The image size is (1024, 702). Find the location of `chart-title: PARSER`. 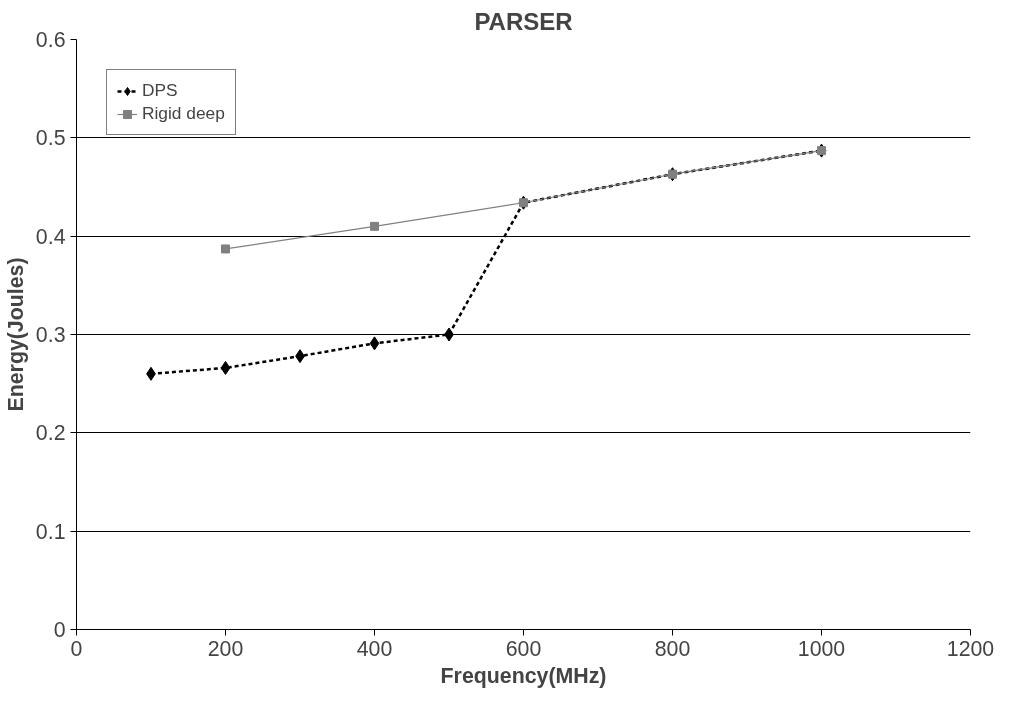

chart-title: PARSER is located at coordinates (523, 21).